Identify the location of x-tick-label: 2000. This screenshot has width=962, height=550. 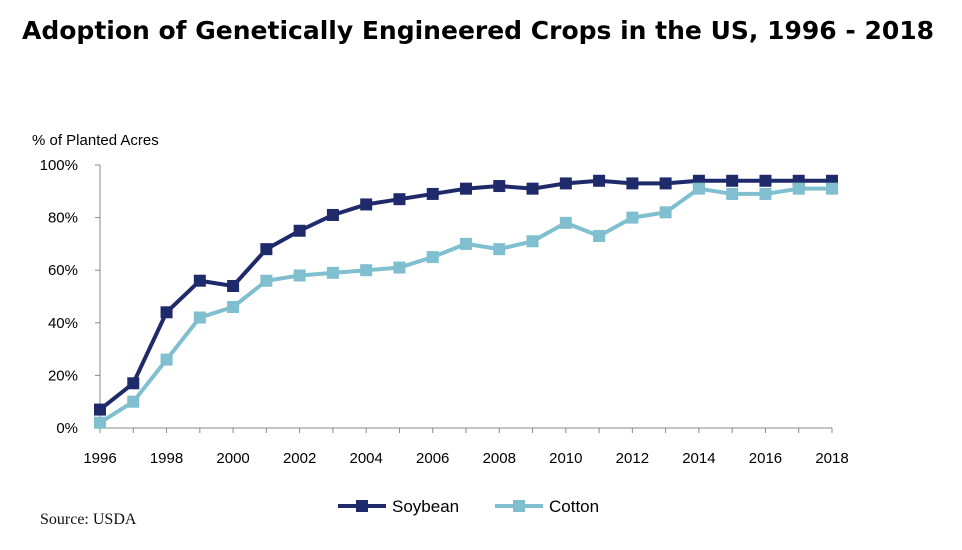
(232, 458).